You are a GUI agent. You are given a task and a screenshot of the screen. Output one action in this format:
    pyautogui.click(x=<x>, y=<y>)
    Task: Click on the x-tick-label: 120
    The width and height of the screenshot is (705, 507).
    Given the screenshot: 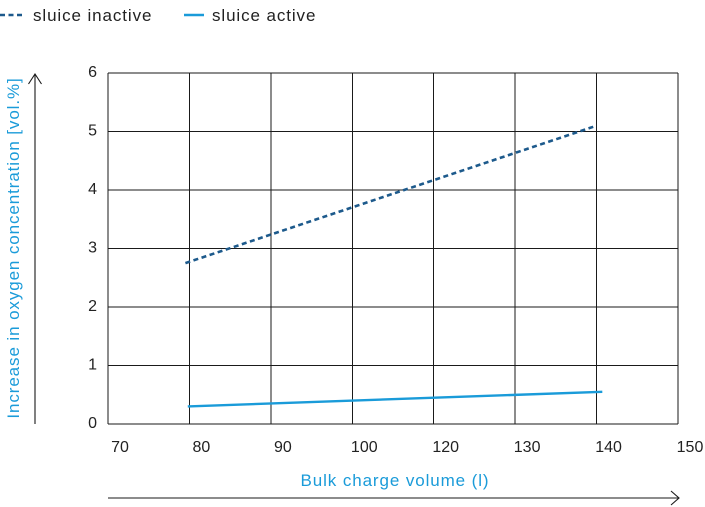 What is the action you would take?
    pyautogui.click(x=445, y=447)
    